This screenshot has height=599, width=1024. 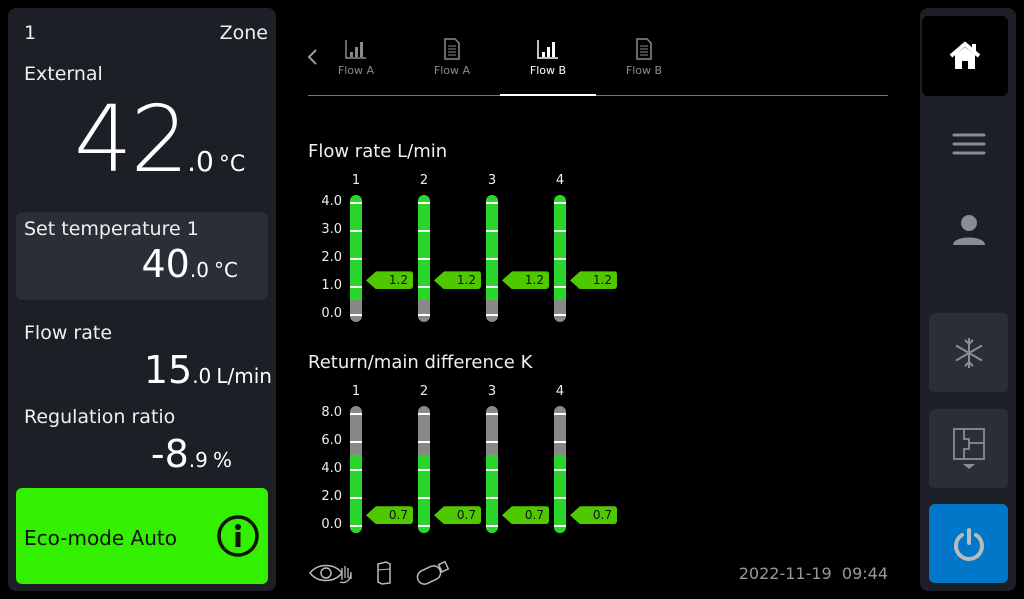 What do you see at coordinates (968, 299) in the screenshot?
I see `sidebar` at bounding box center [968, 299].